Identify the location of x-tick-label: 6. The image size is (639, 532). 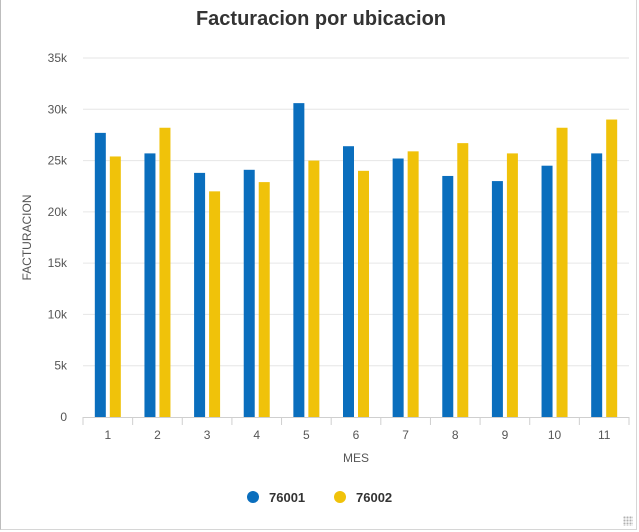
(356, 435).